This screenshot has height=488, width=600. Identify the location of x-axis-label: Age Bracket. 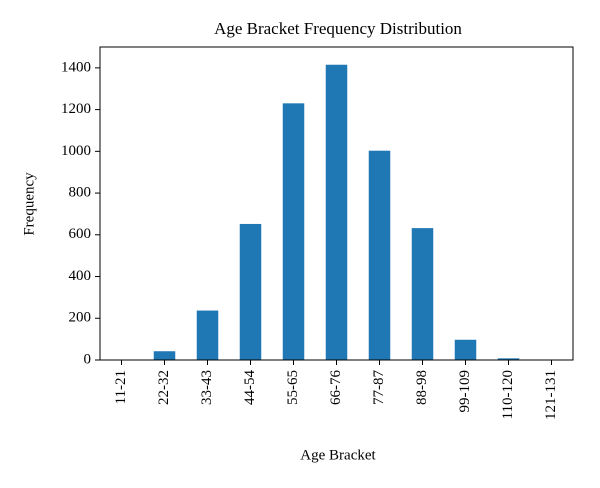
(338, 455).